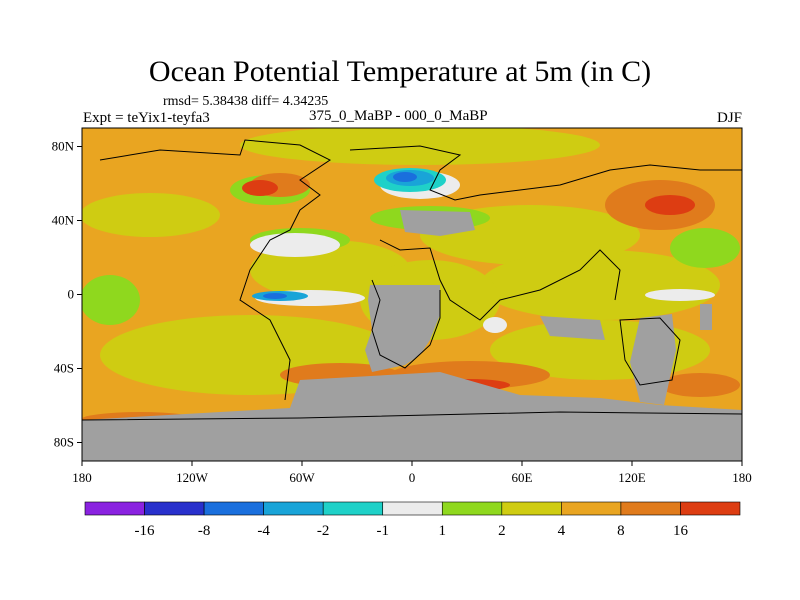 Image resolution: width=800 pixels, height=600 pixels. What do you see at coordinates (145, 531) in the screenshot?
I see `colorbar-label: -16` at bounding box center [145, 531].